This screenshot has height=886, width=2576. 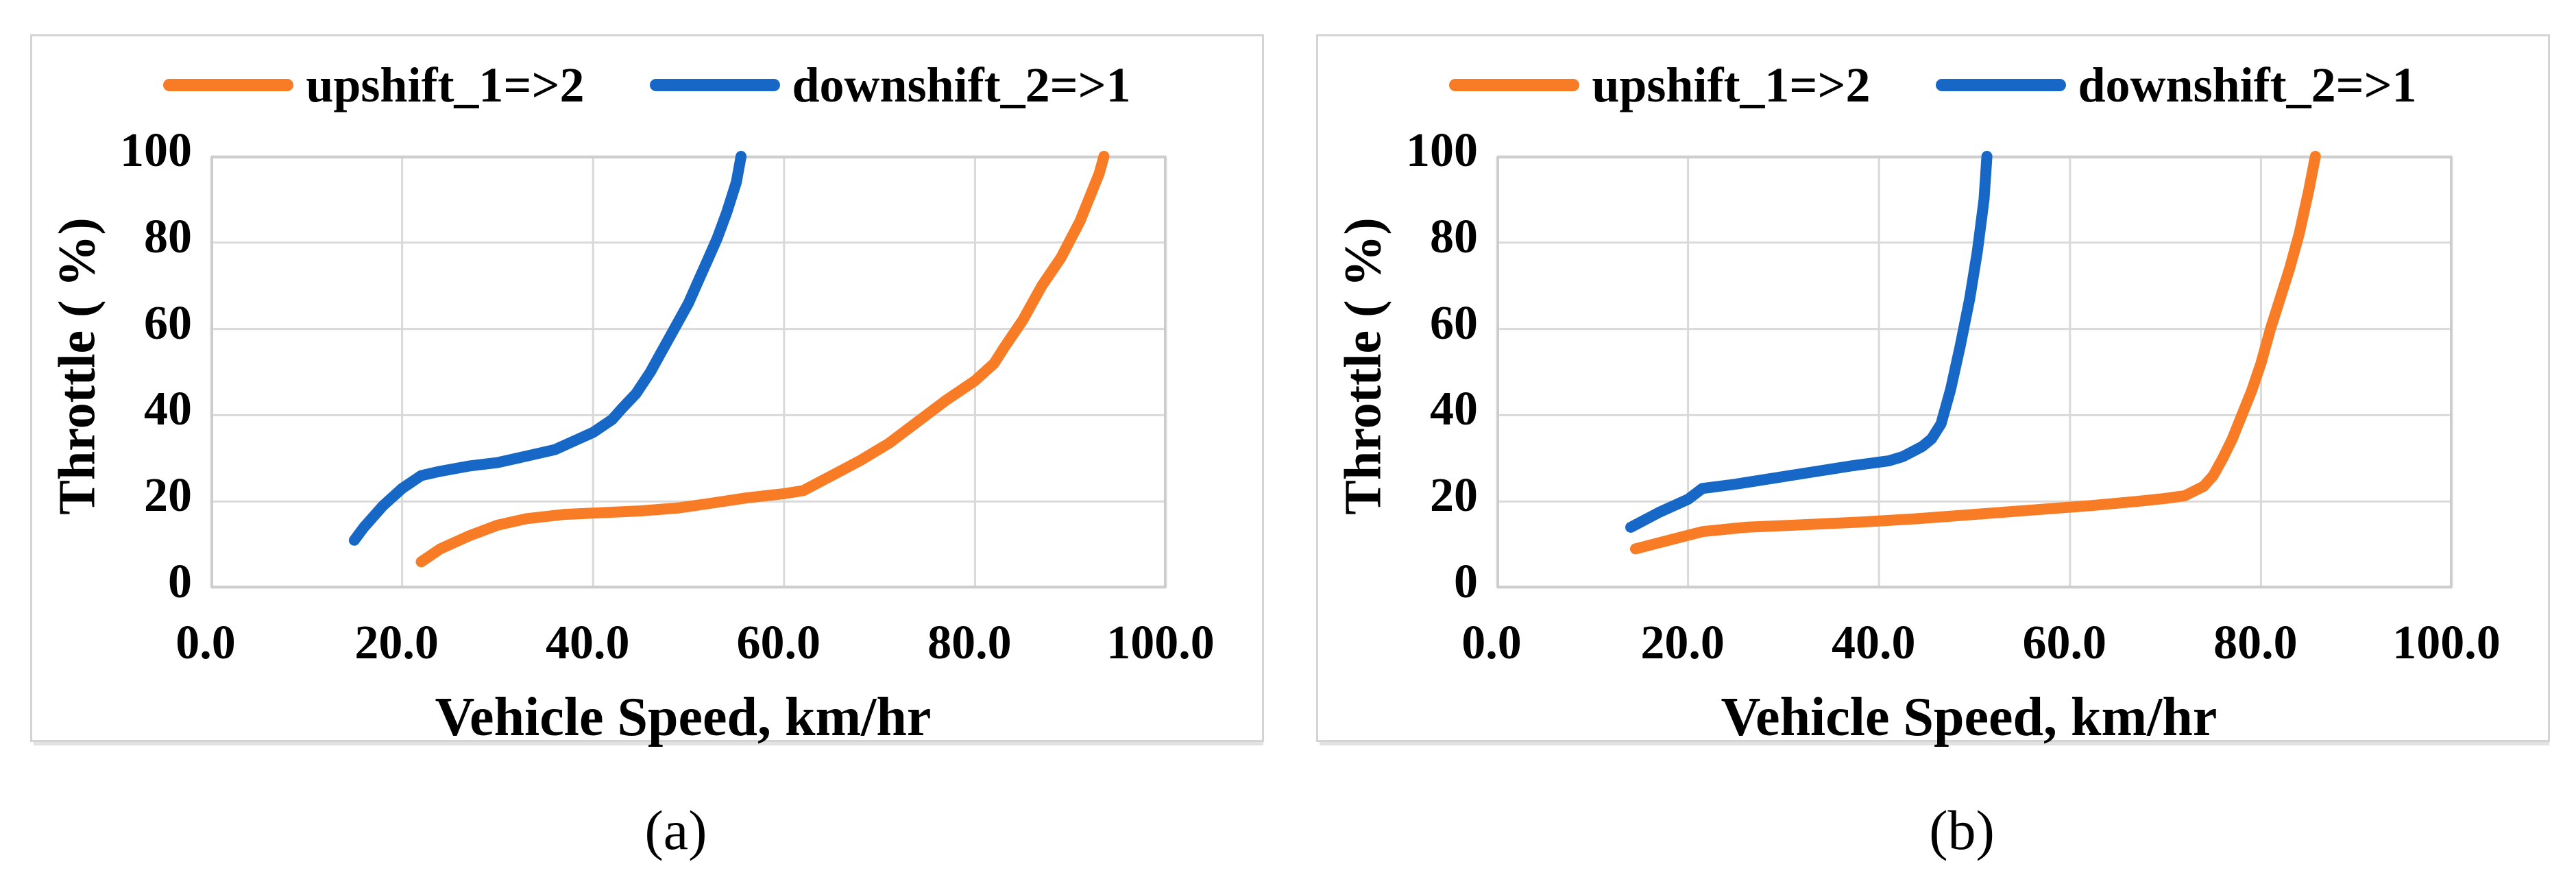 What do you see at coordinates (675, 830) in the screenshot?
I see `caption-a-text: (a)` at bounding box center [675, 830].